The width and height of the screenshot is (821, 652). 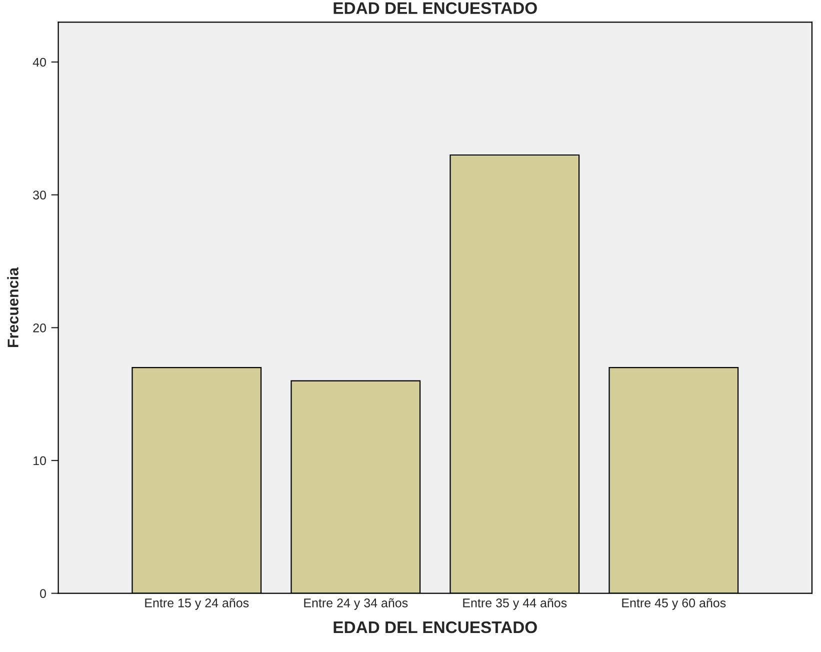 I want to click on x-tick-label: Entre 35 y 44 años, so click(x=515, y=604).